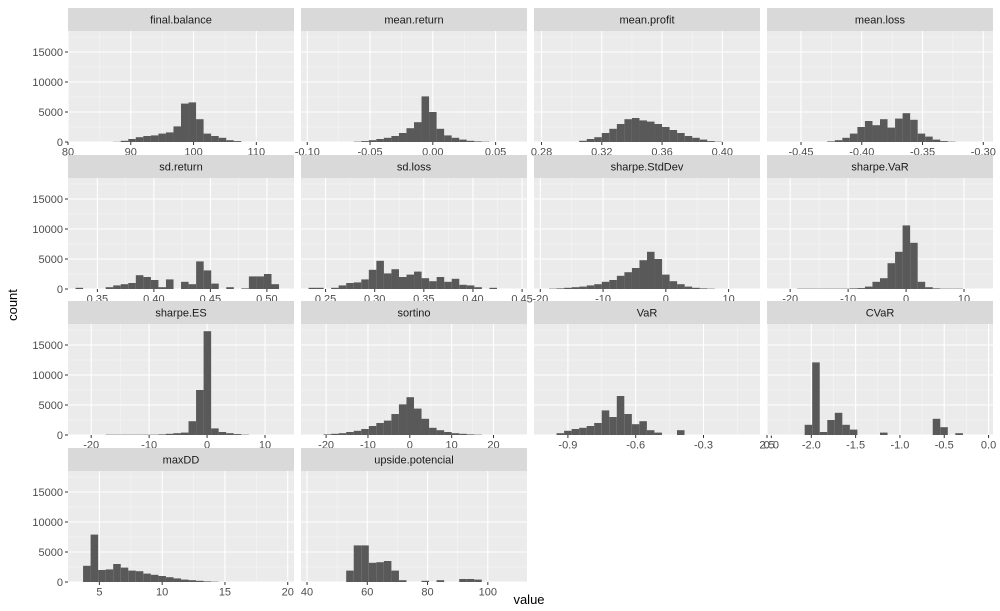  What do you see at coordinates (181, 233) in the screenshot?
I see `panel-background` at bounding box center [181, 233].